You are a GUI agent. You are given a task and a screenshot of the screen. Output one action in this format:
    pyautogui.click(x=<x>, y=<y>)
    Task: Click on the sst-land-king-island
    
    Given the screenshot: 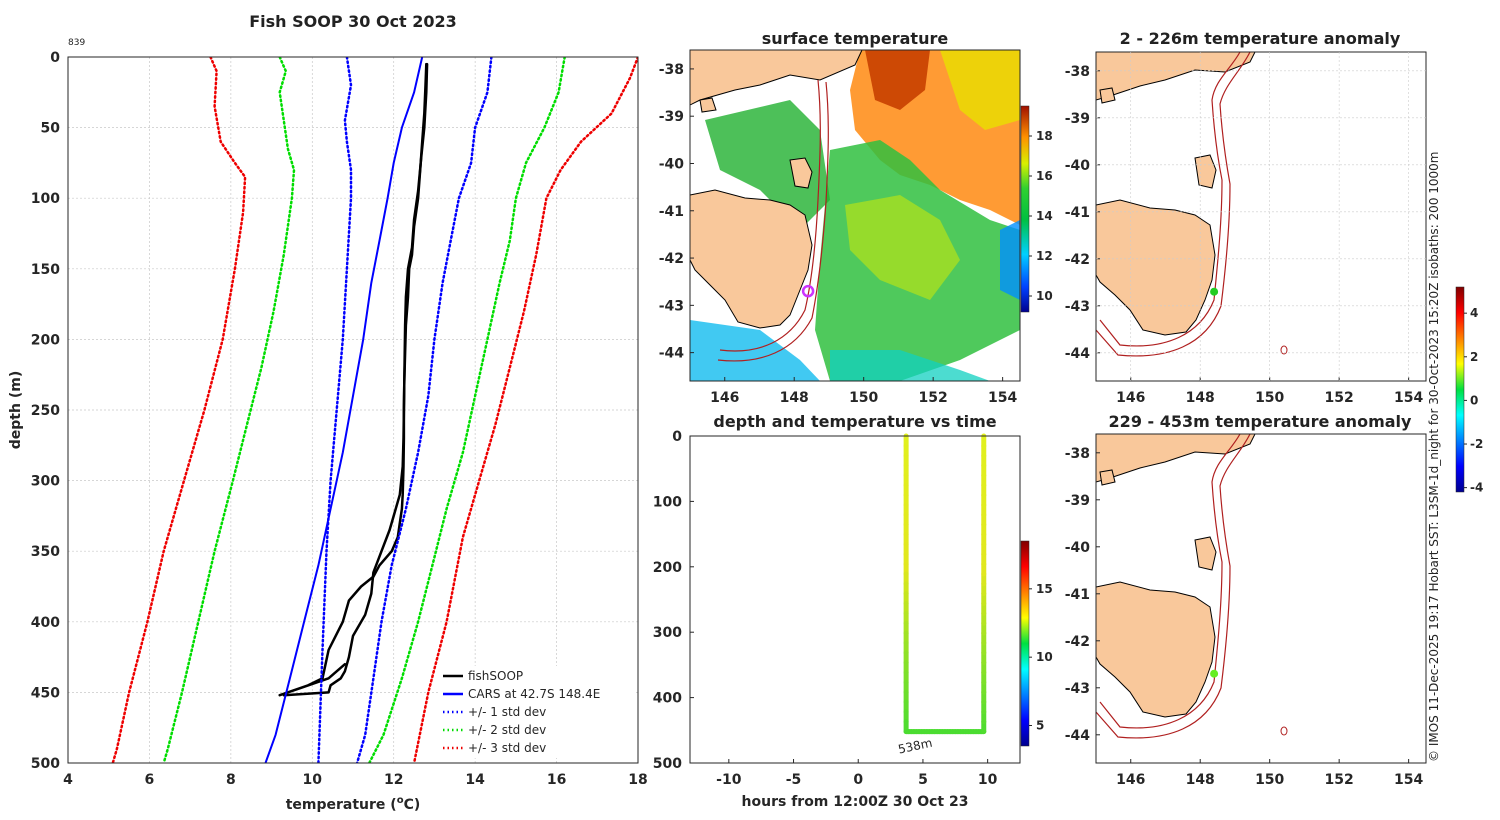 What is the action you would take?
    pyautogui.click(x=708, y=105)
    